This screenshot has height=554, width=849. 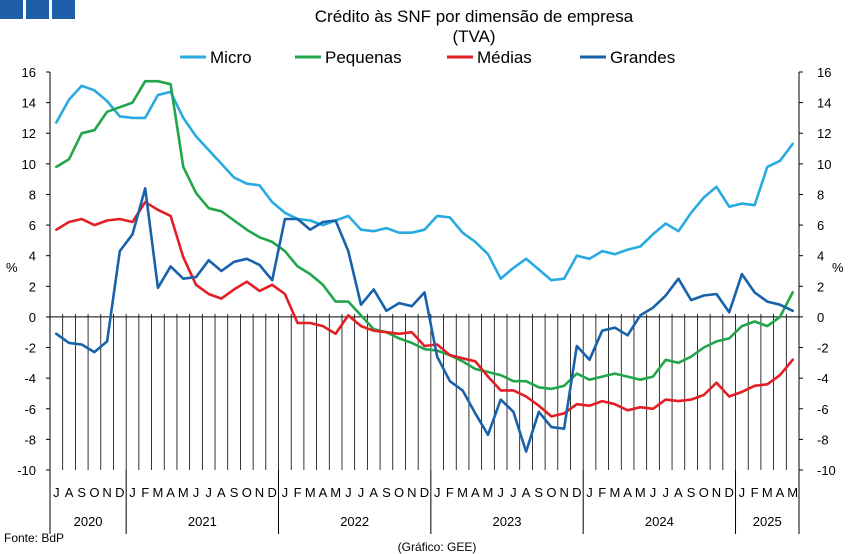 I want to click on y-tick-label-left: 16, so click(x=29, y=72).